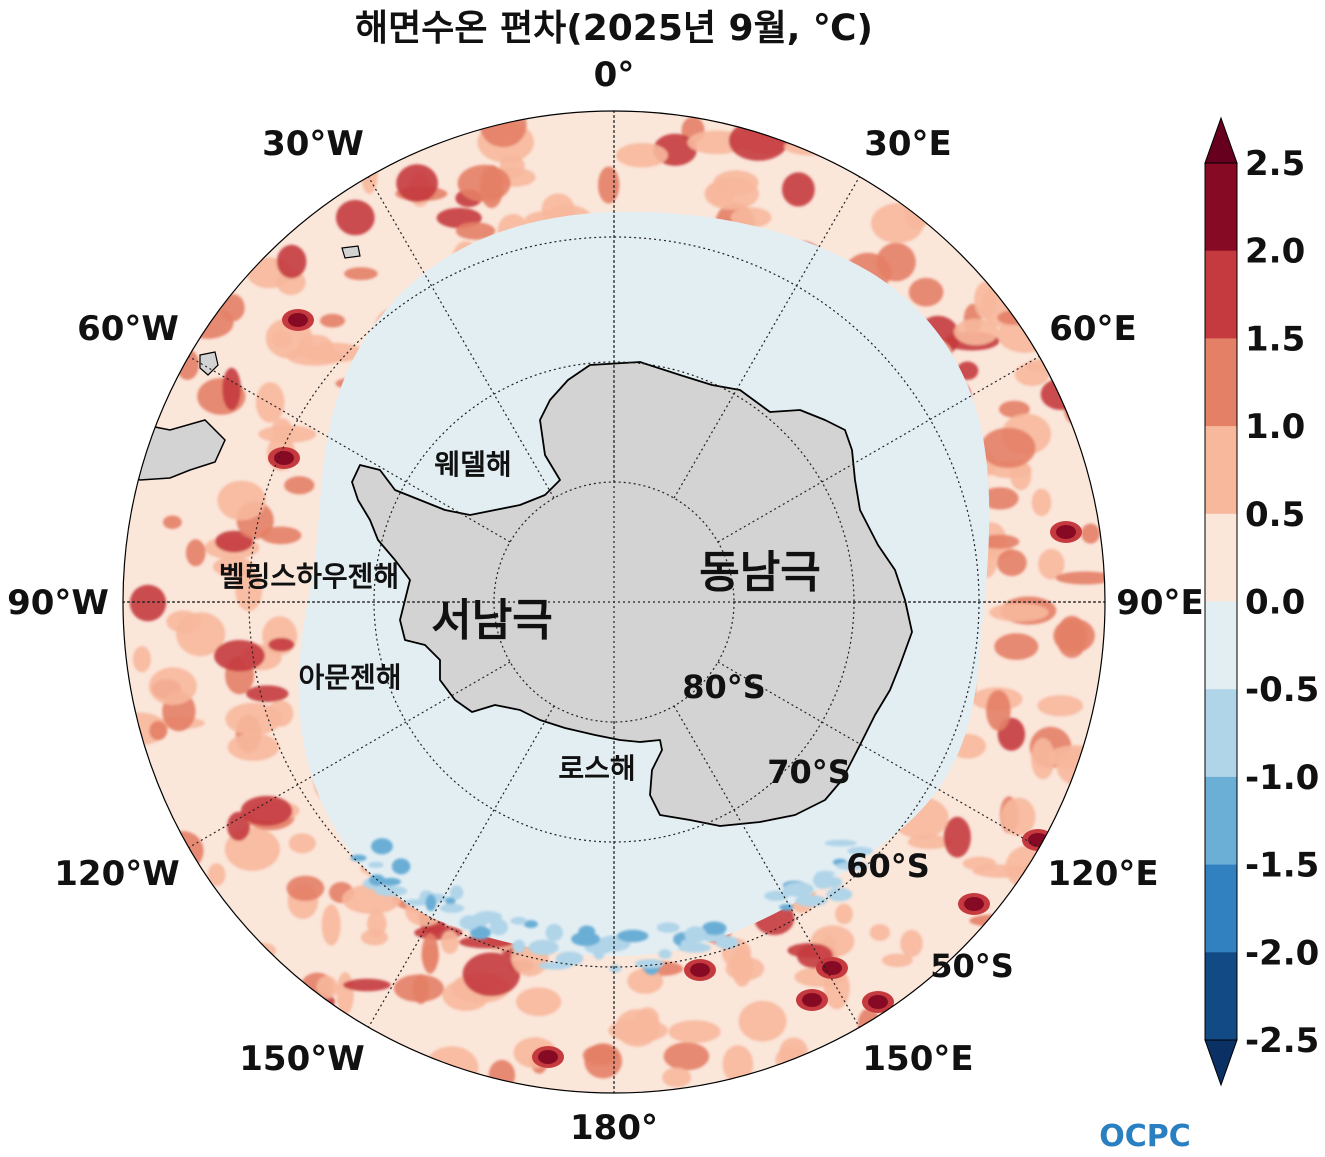 The width and height of the screenshot is (1325, 1157). I want to click on map-title: 해면수온 편차(2025년 9월, ℃), so click(614, 28).